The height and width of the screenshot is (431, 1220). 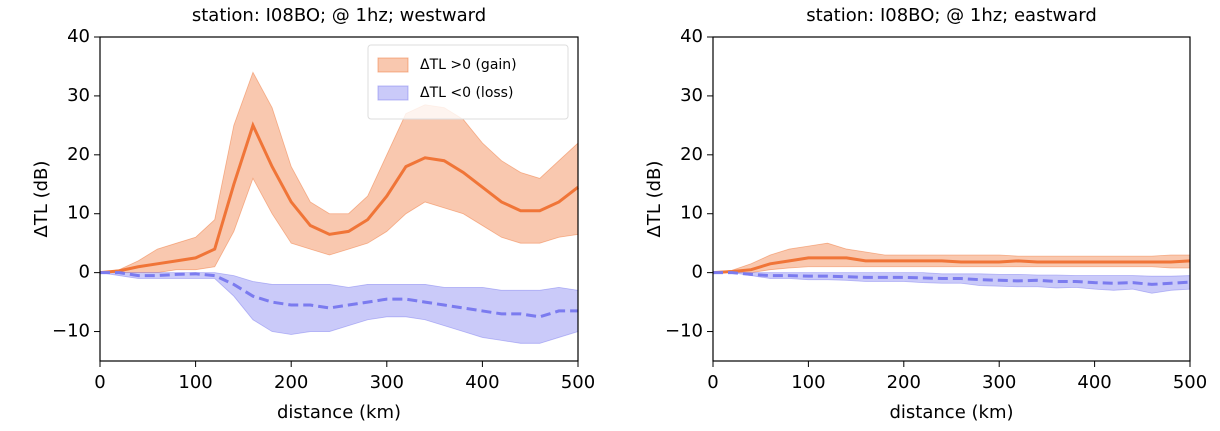 I want to click on legend-frame, so click(x=468, y=82).